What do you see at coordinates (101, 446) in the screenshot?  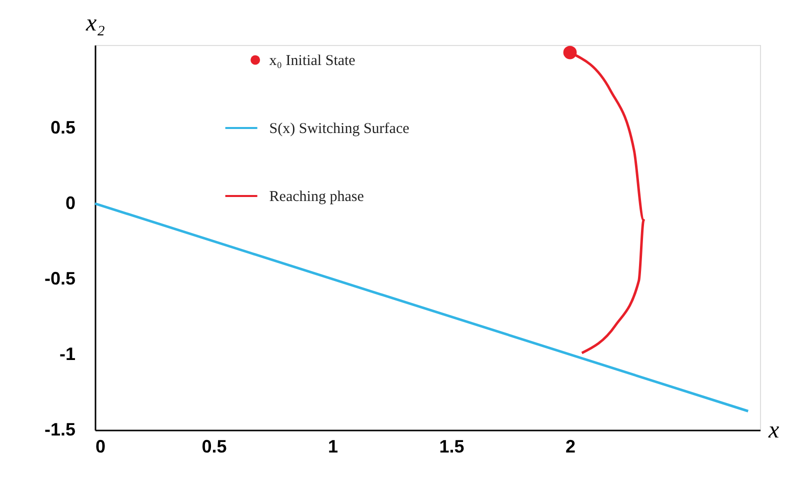 I see `x-tick-label: 0` at bounding box center [101, 446].